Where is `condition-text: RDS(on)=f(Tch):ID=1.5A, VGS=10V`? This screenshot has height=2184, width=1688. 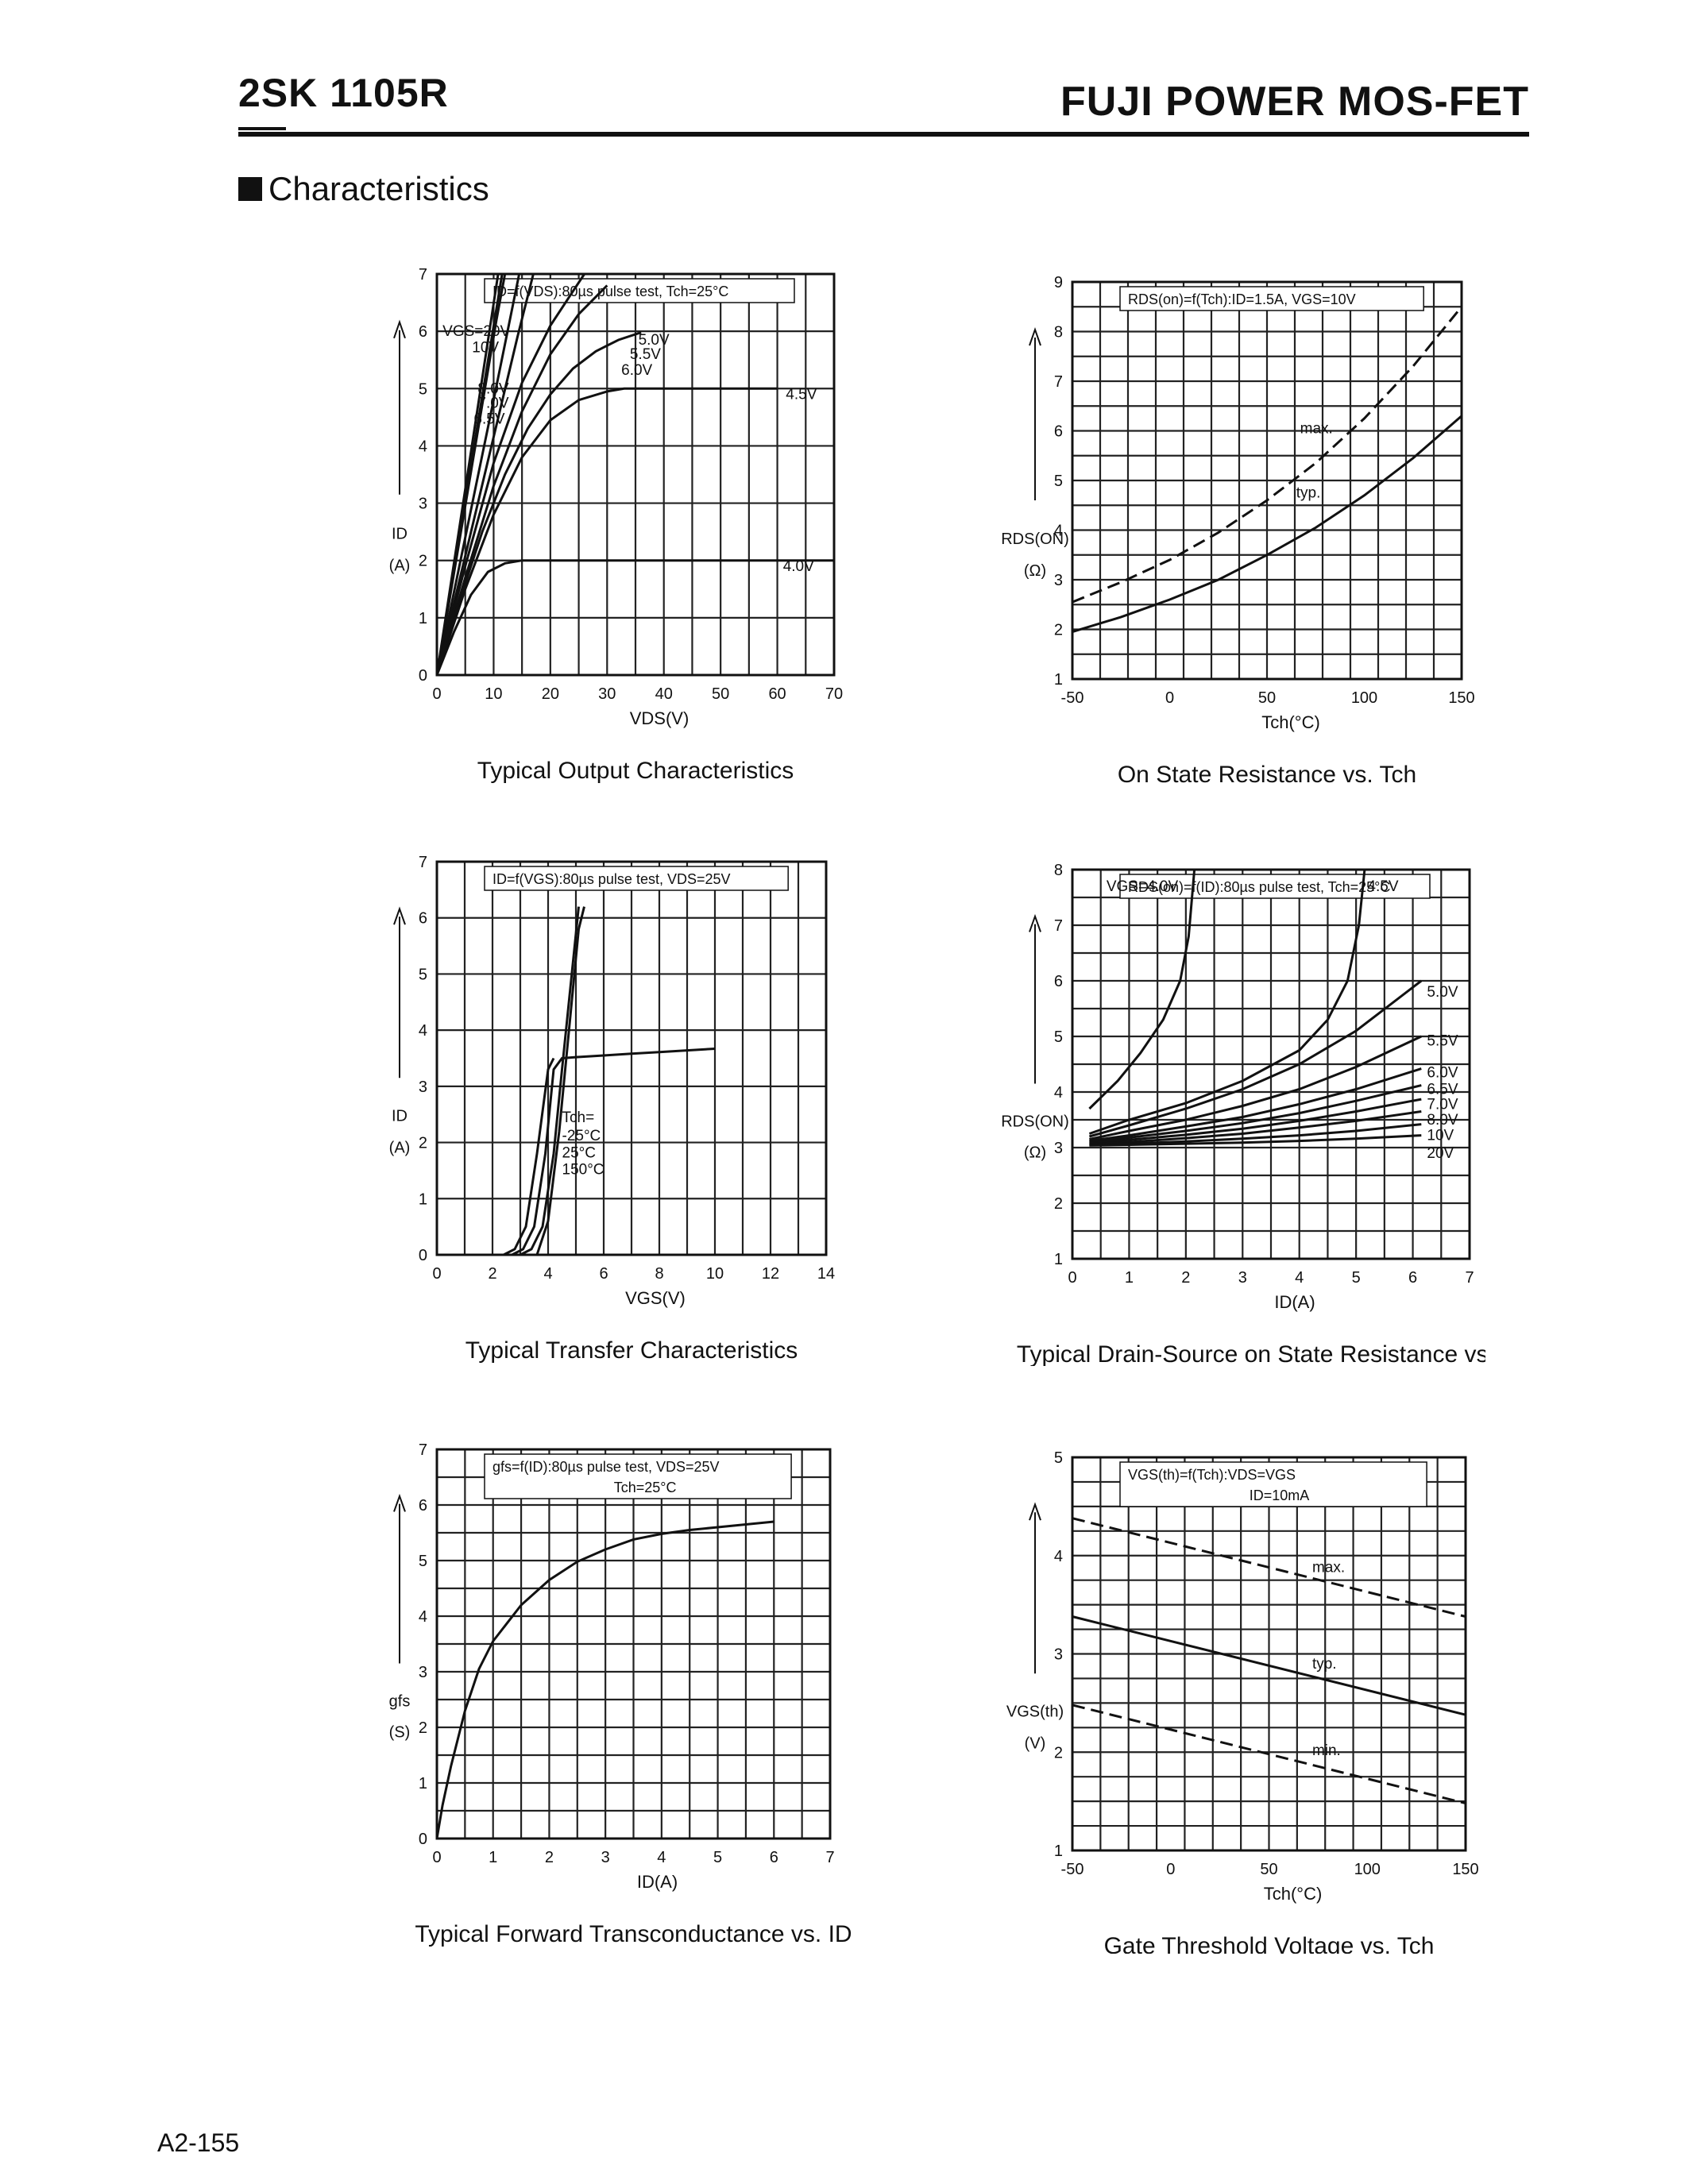 condition-text: RDS(on)=f(Tch):ID=1.5A, VGS=10V is located at coordinates (1242, 299).